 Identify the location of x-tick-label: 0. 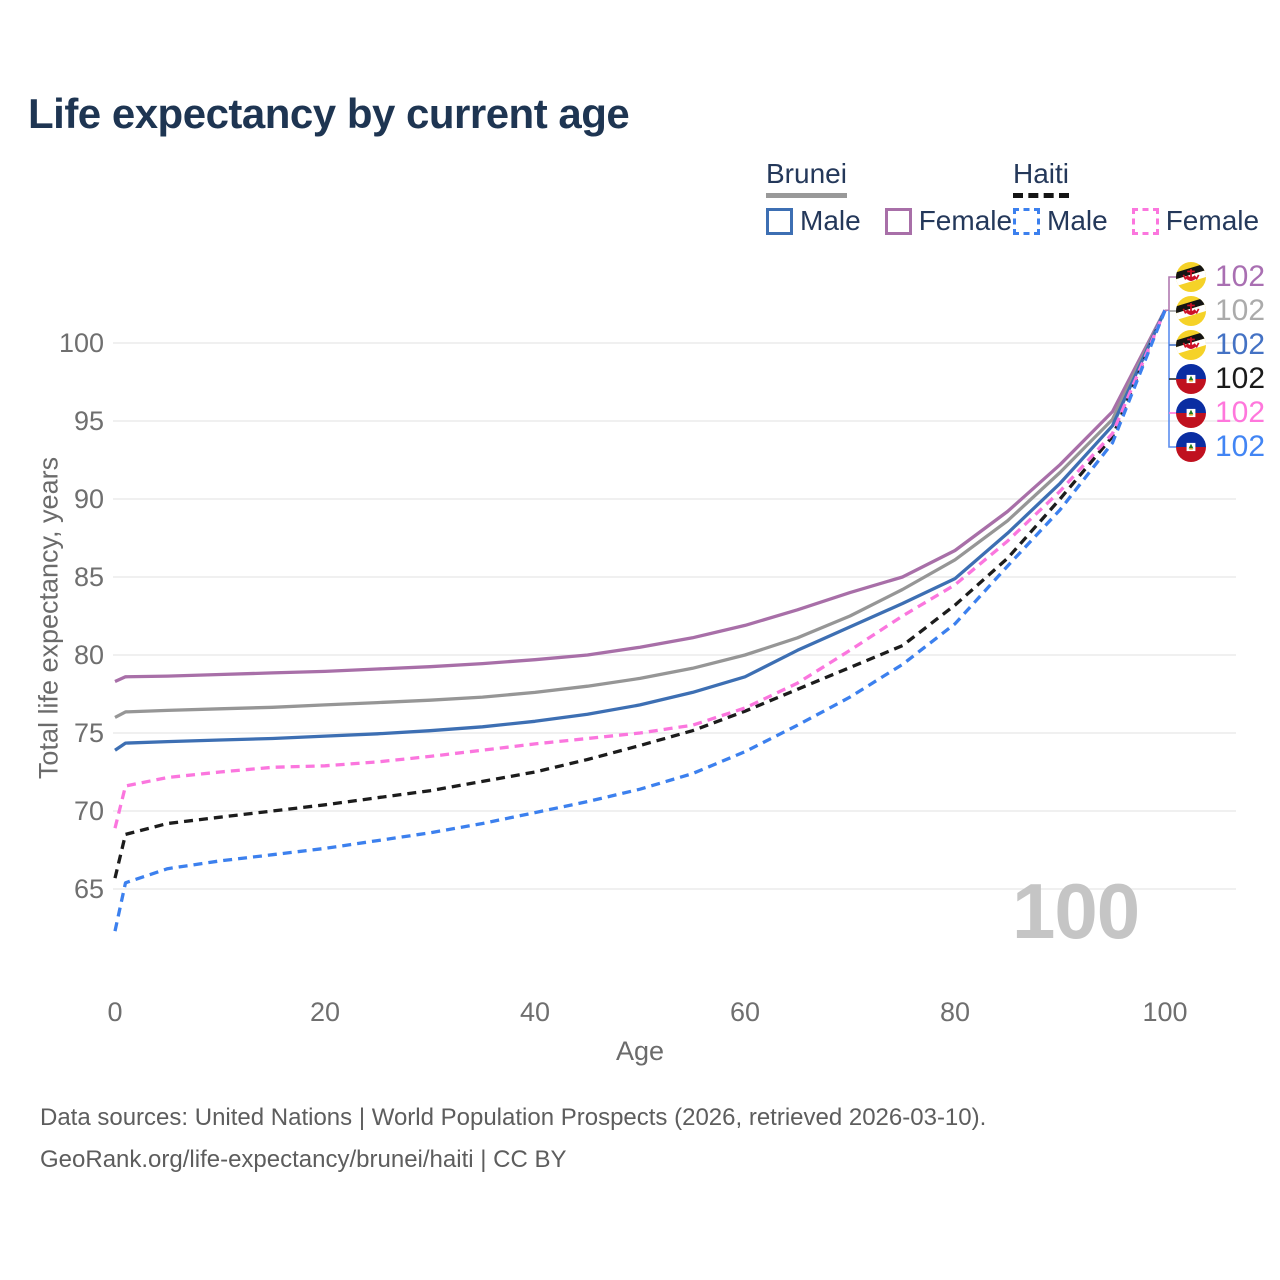
(114, 1012).